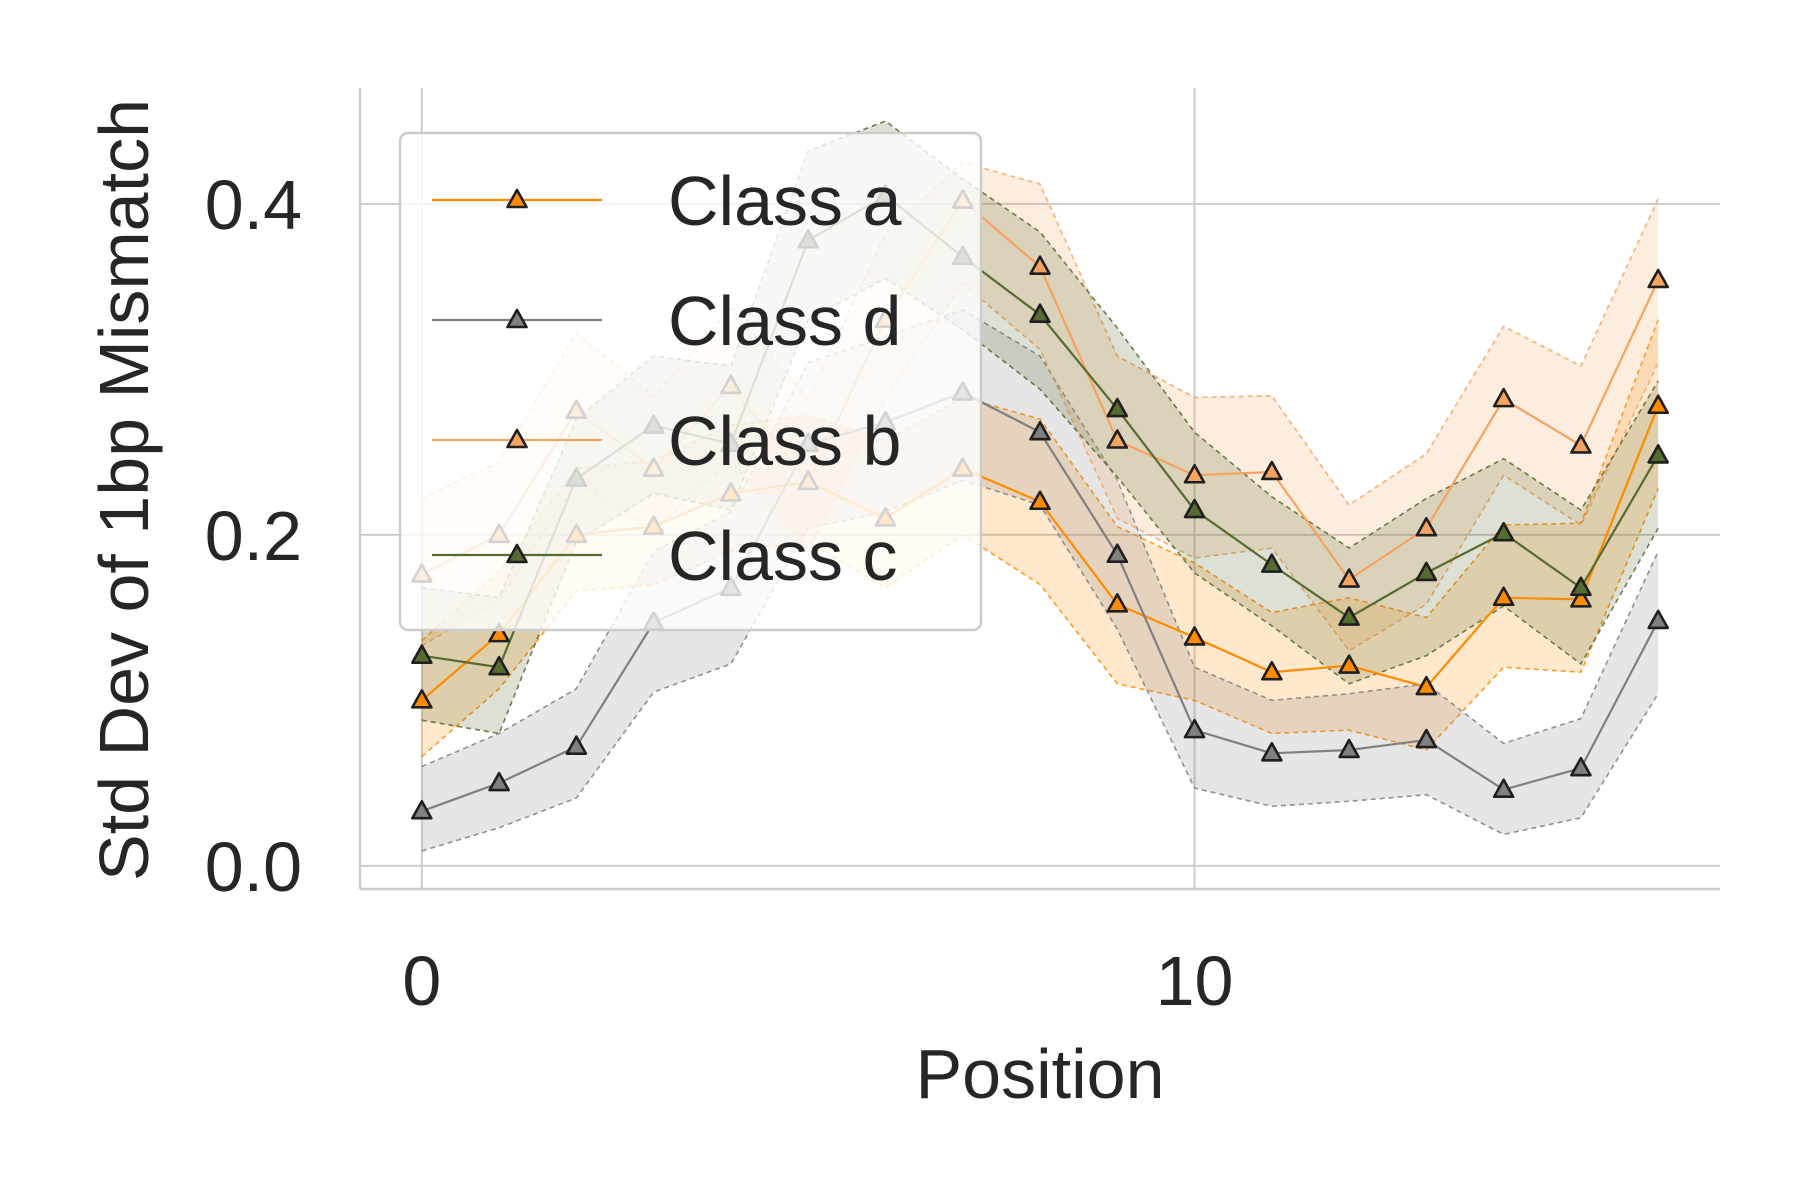  I want to click on x-tick-label: 10, so click(1195, 981).